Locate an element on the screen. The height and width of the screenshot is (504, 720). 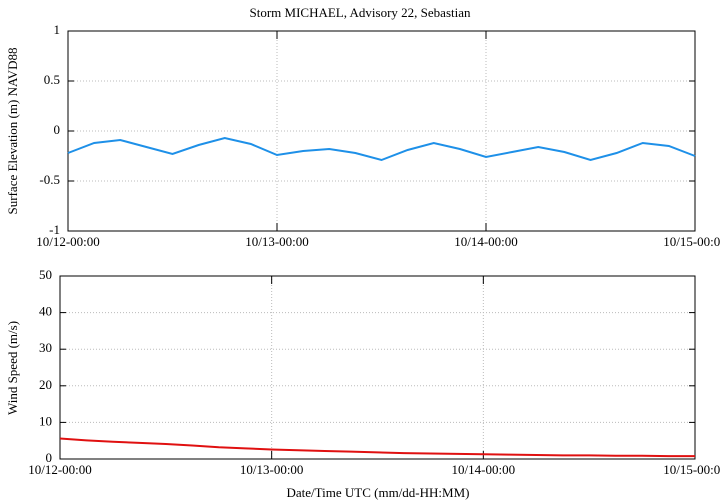
y-tick-label: 50 is located at coordinates (45, 274).